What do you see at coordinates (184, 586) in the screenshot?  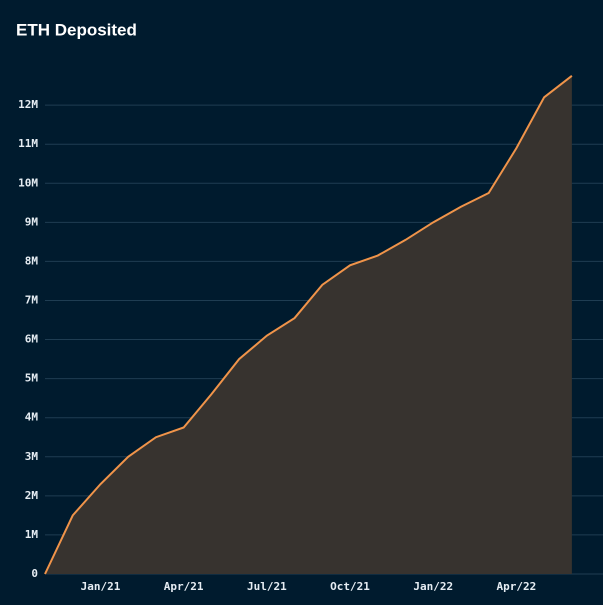 I see `x-tick-label: Apr/21` at bounding box center [184, 586].